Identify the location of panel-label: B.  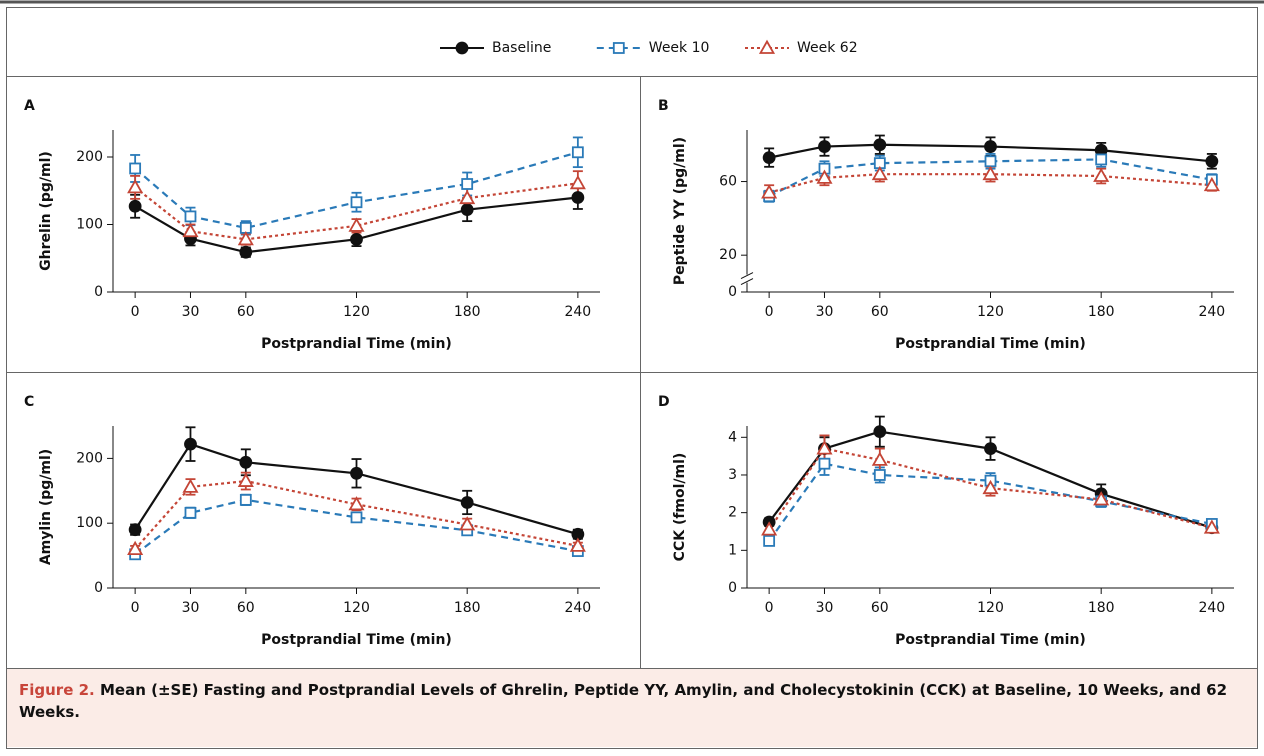
(663, 106).